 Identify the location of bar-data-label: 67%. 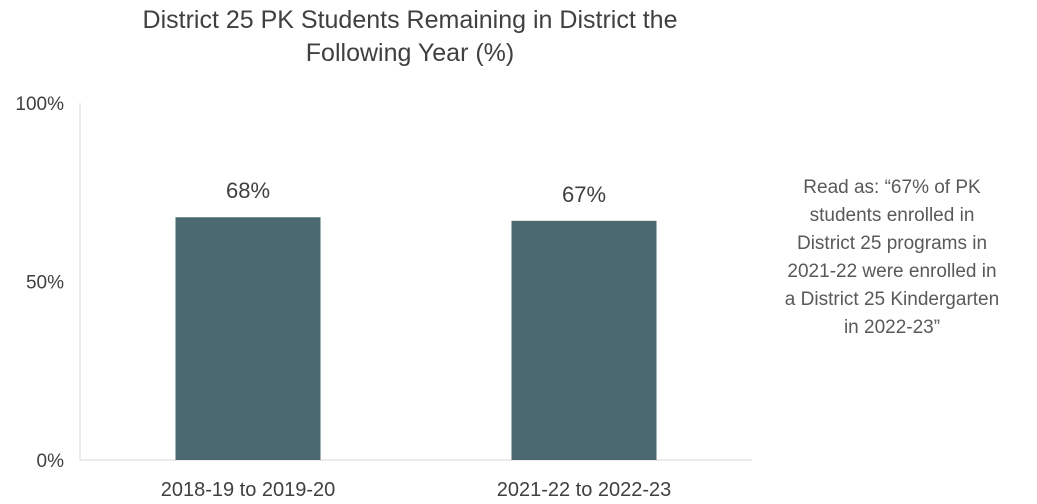
(584, 194).